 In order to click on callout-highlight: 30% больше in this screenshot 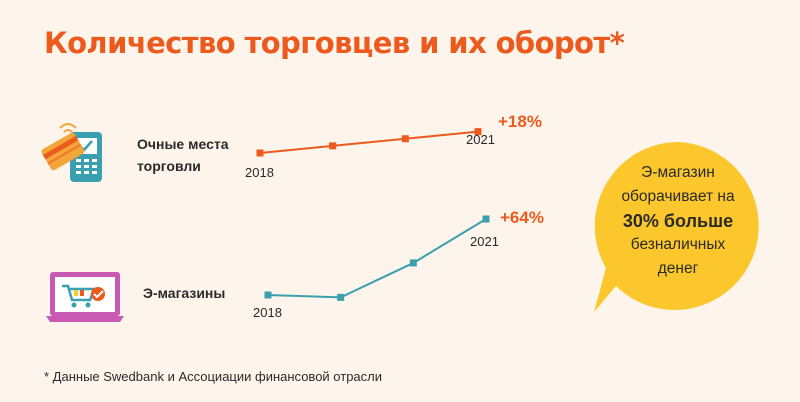, I will do `click(678, 221)`.